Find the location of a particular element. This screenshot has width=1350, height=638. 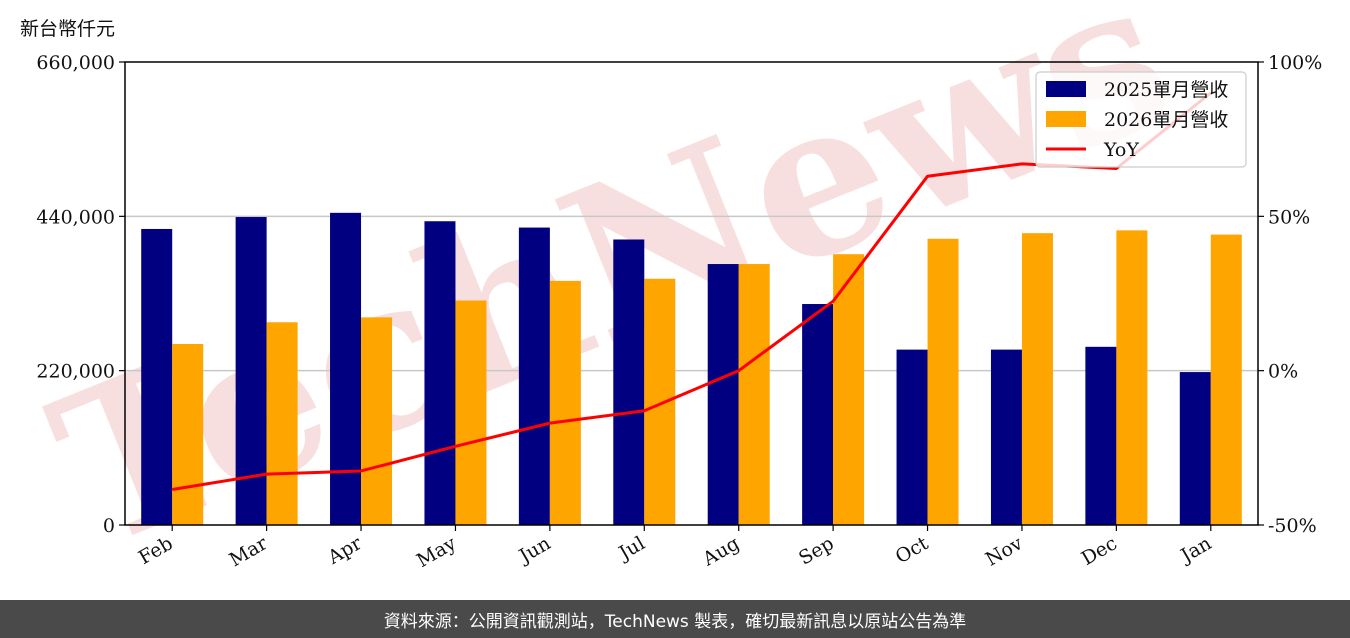

y-left-tick-label: 660,000 is located at coordinates (75, 63).